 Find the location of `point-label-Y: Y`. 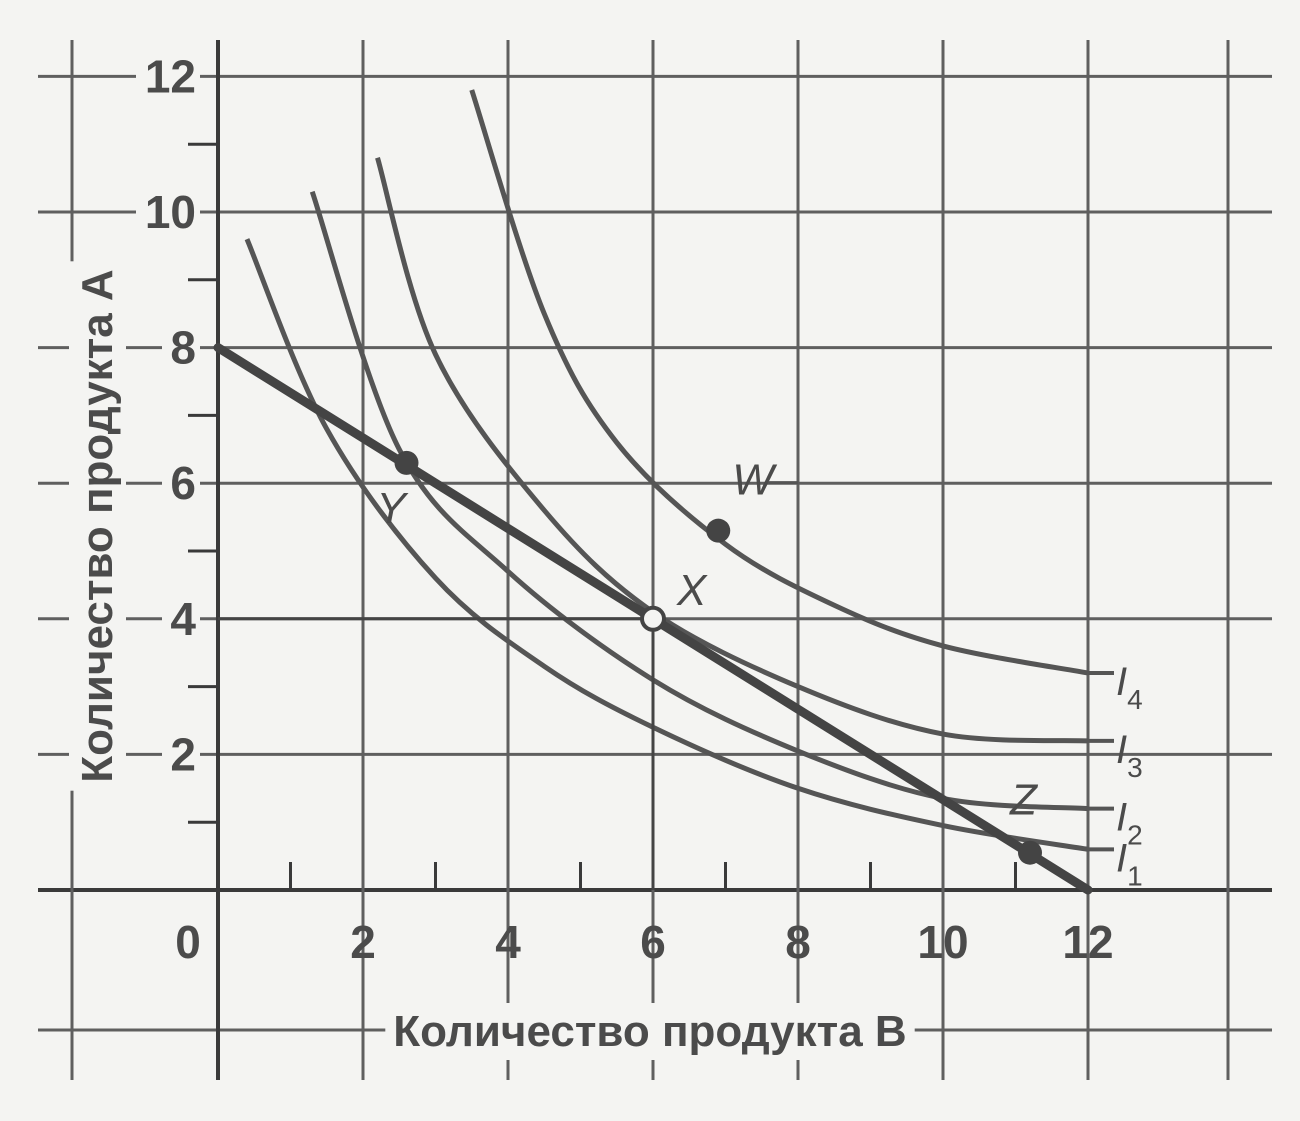

point-label-Y: Y is located at coordinates (393, 508).